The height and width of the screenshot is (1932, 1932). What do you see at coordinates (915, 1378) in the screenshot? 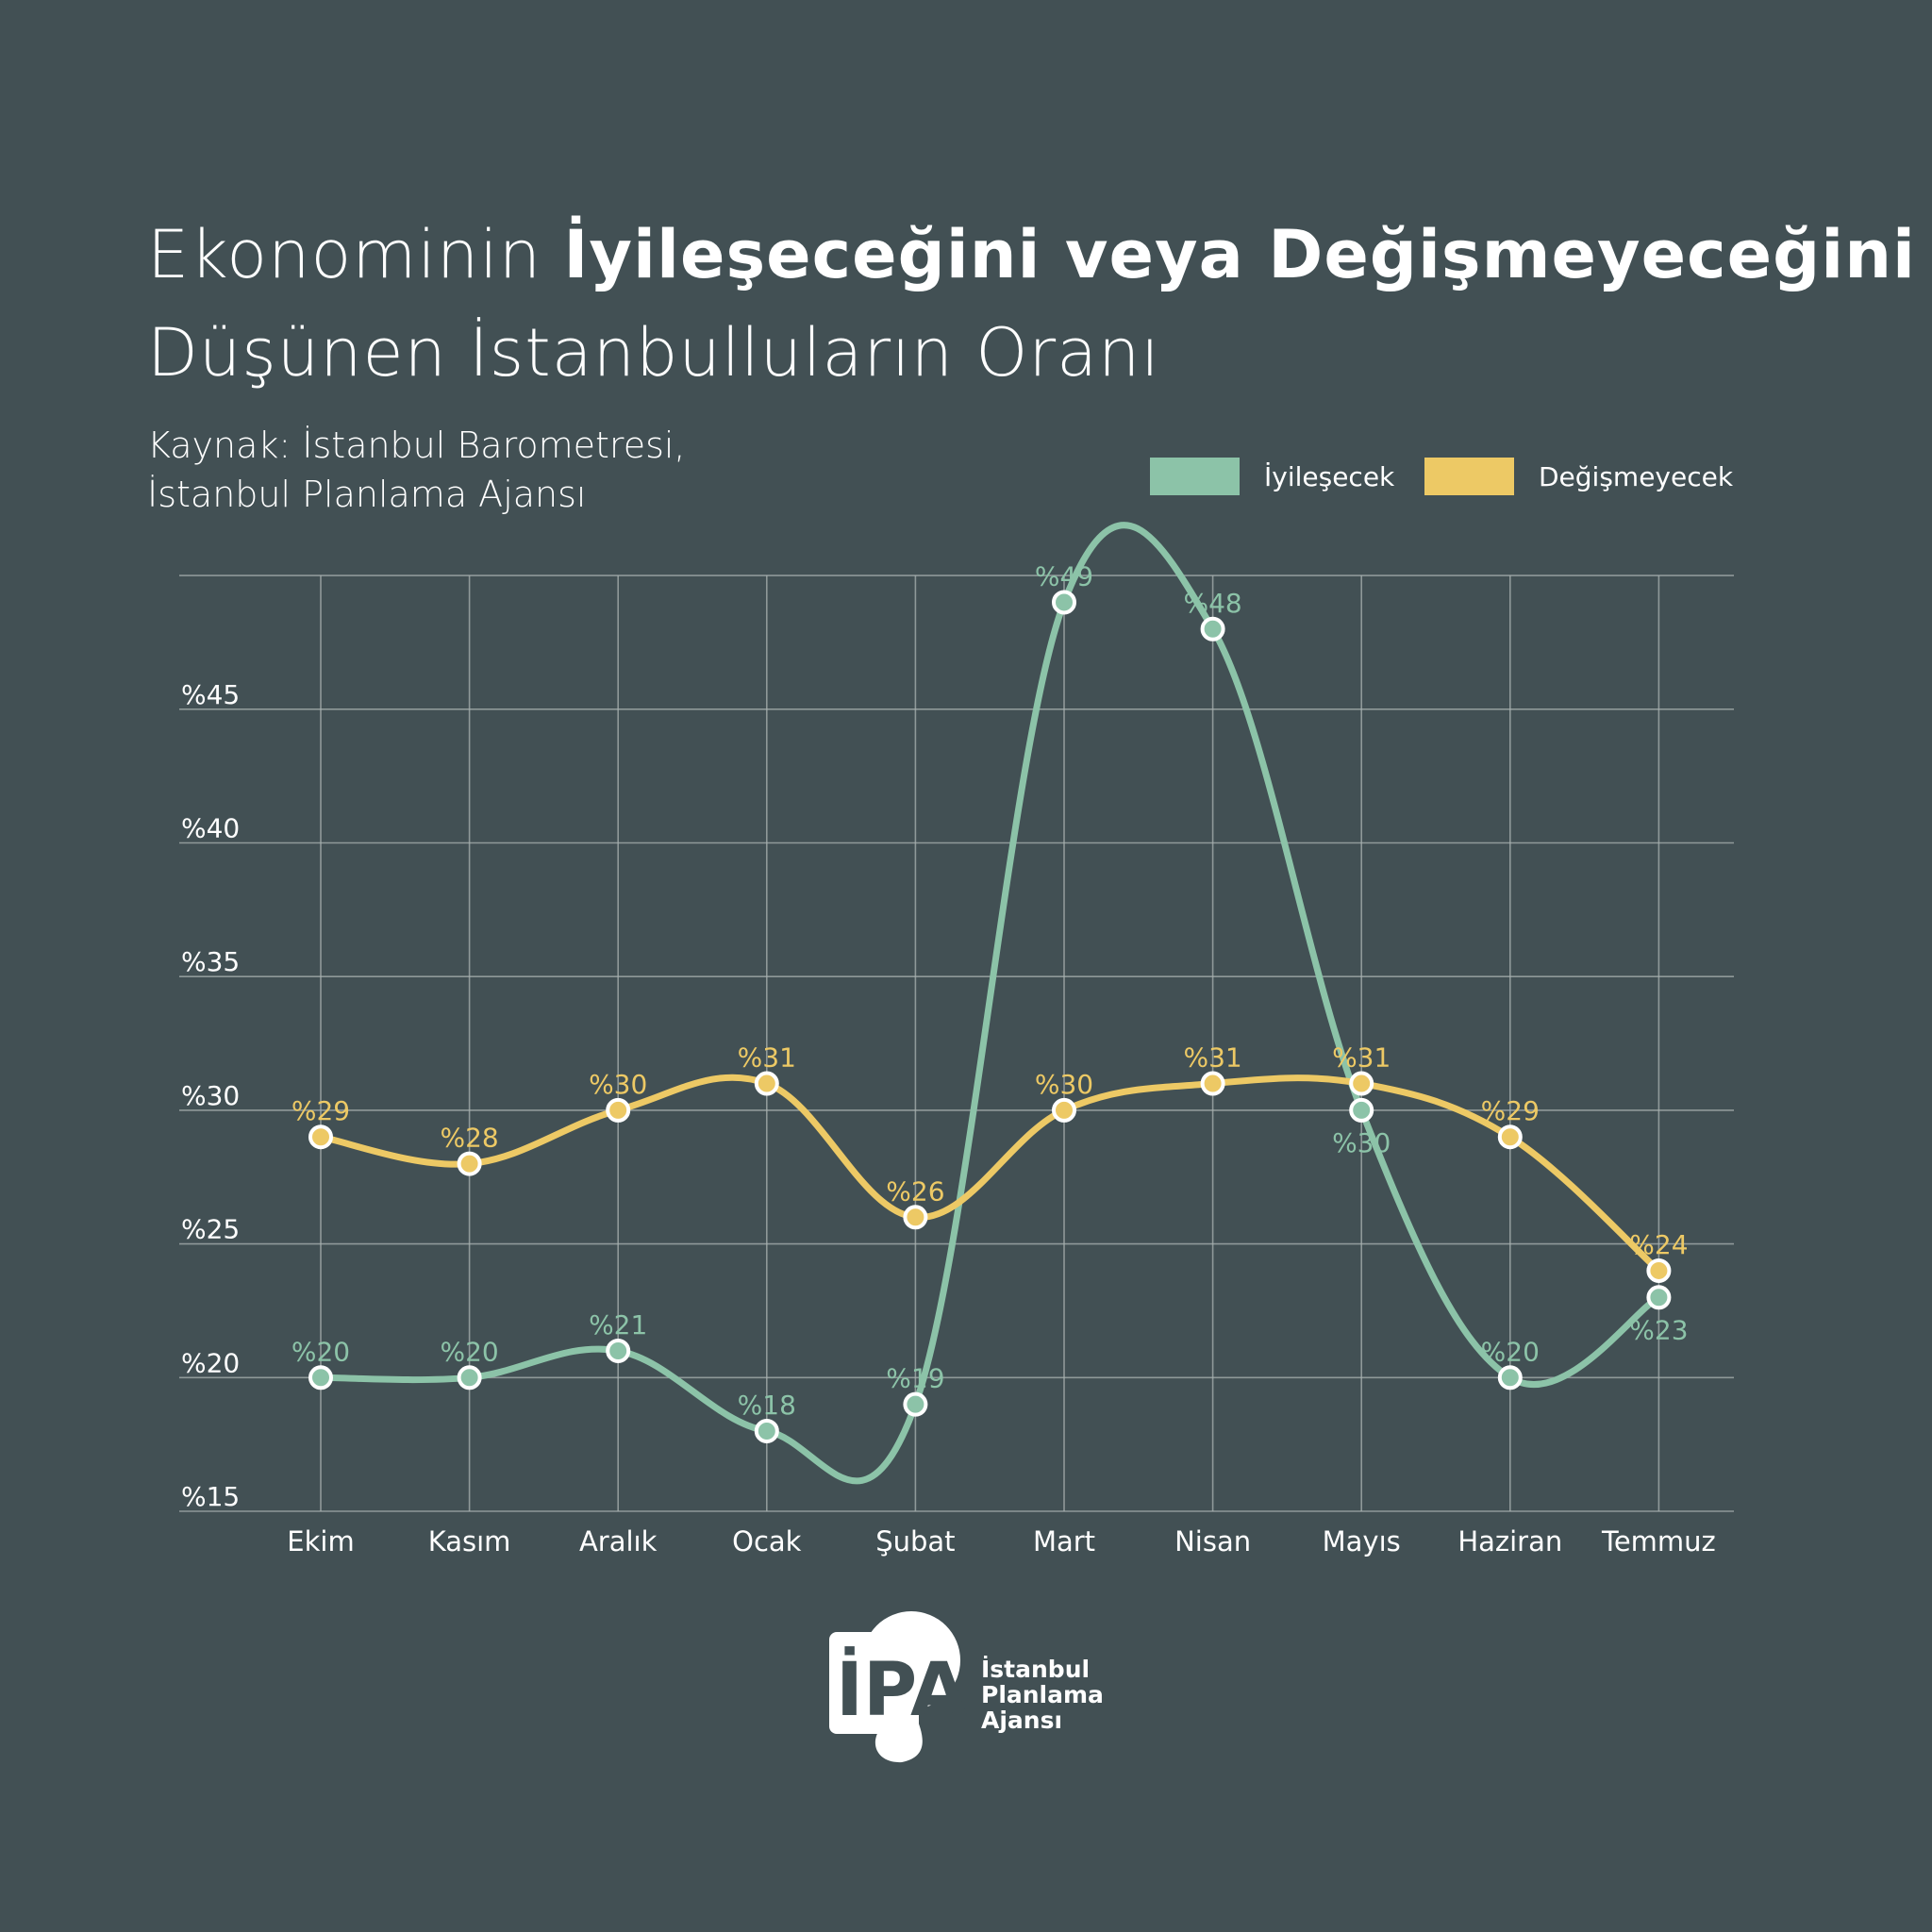
I see `data-label-iyilesecek: %19` at bounding box center [915, 1378].